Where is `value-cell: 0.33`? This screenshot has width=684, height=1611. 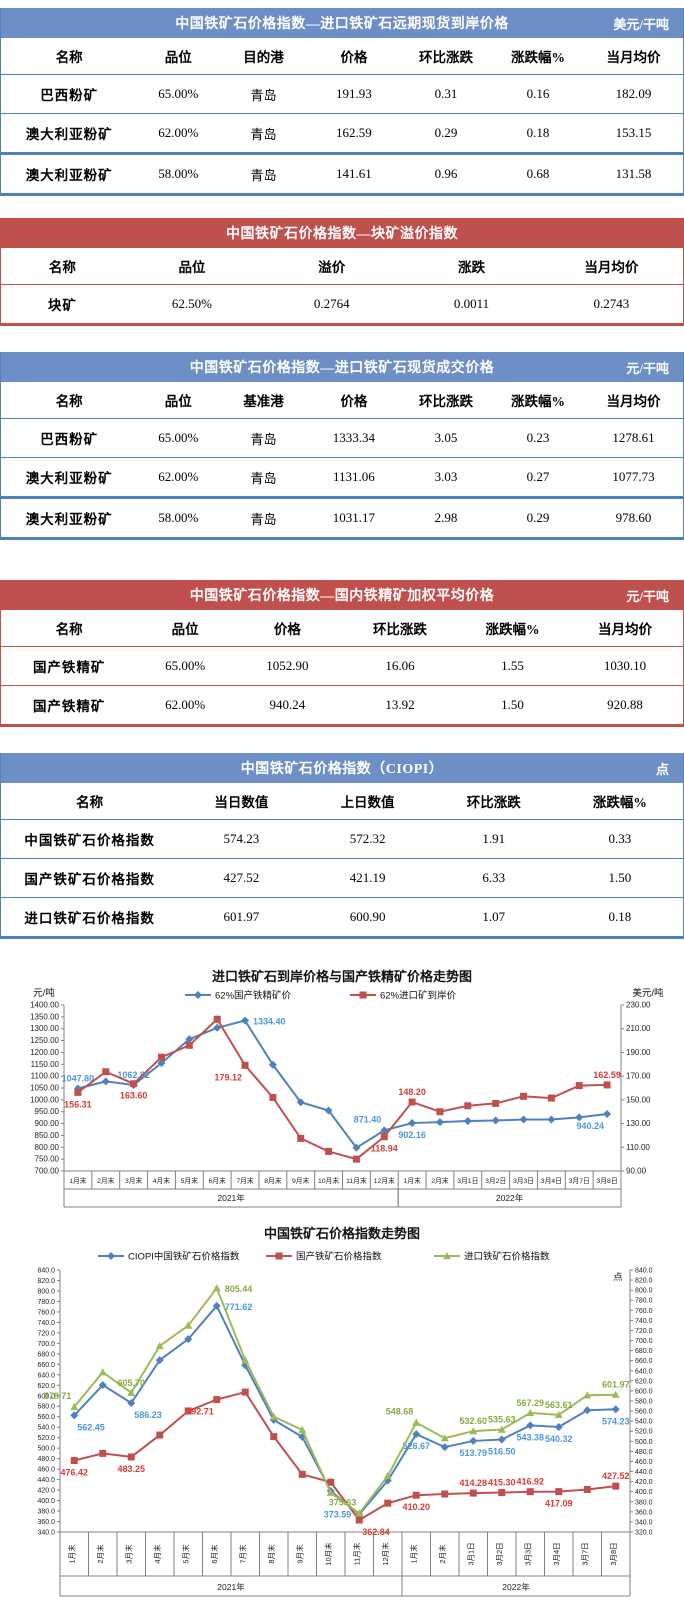
value-cell: 0.33 is located at coordinates (620, 838).